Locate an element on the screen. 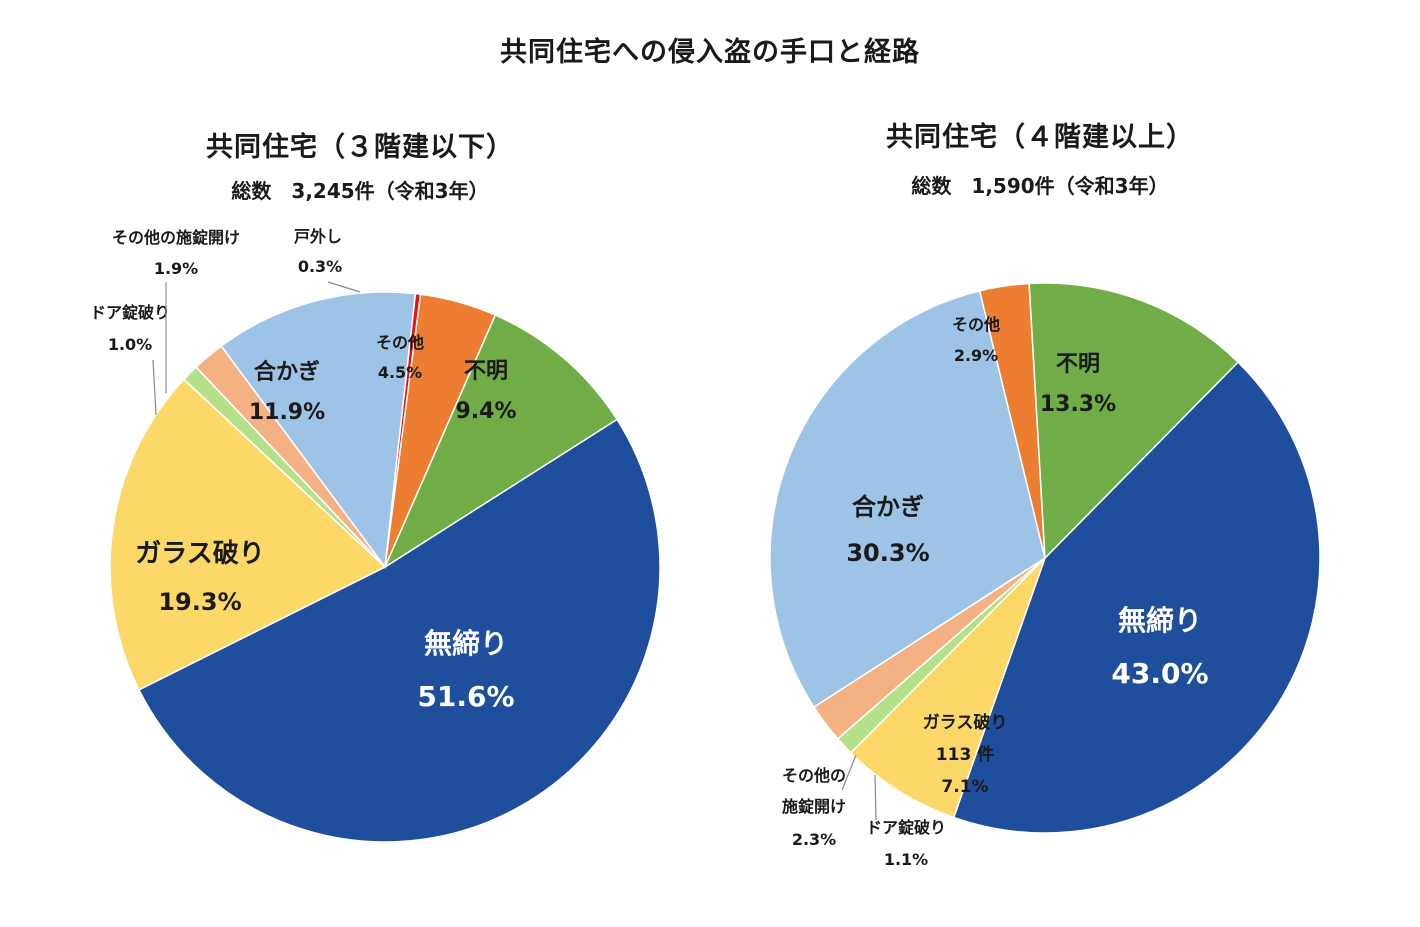  left-chart-subtitle: 総数 3,245件（令和3年） is located at coordinates (360, 191).